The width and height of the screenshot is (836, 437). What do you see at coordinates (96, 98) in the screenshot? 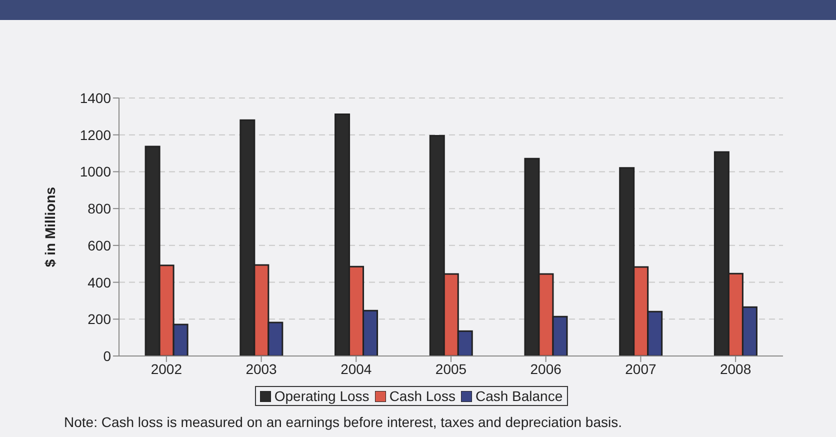
I see `y-tick-label: 1400` at bounding box center [96, 98].